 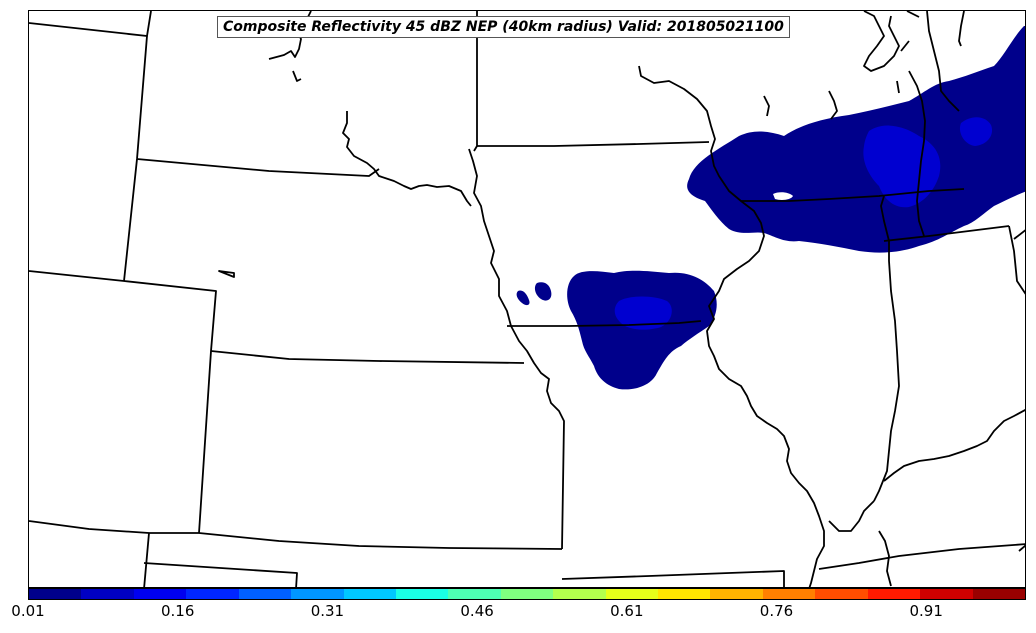 I want to click on prob-gap, so click(x=783, y=196).